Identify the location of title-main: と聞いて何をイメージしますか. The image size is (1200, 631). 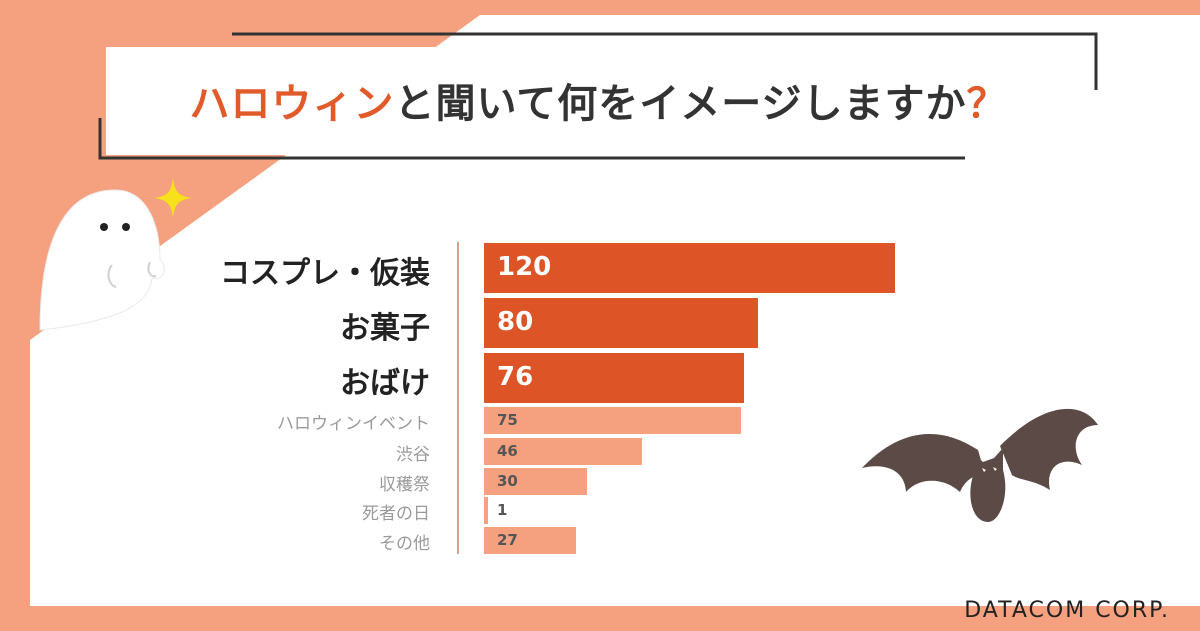
(680, 104).